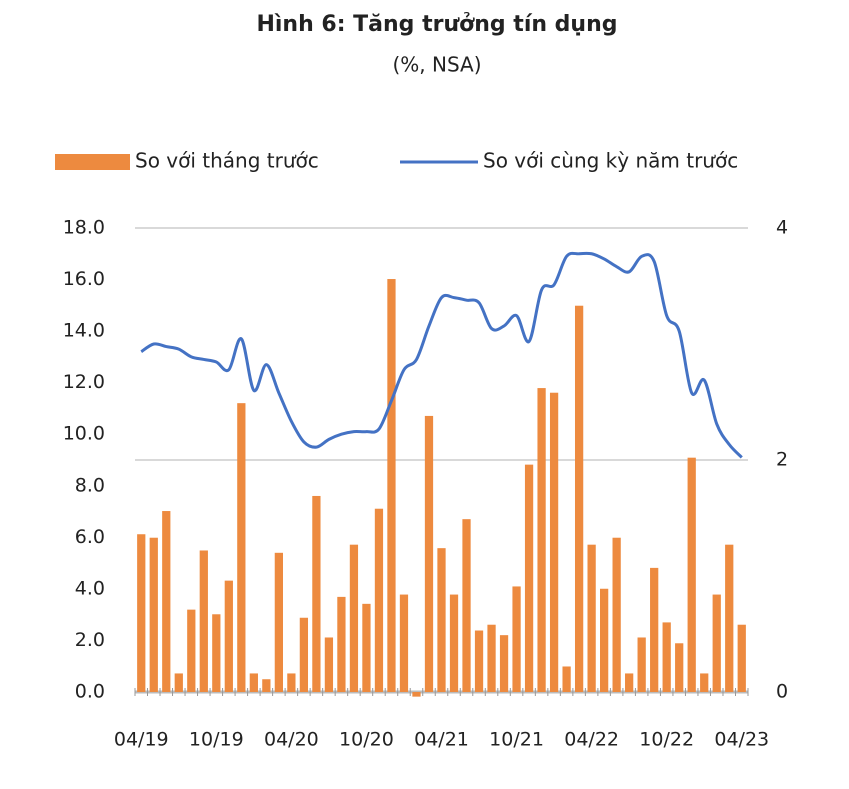 The image size is (849, 789). I want to click on y-tick-label: 12.0, so click(84, 382).